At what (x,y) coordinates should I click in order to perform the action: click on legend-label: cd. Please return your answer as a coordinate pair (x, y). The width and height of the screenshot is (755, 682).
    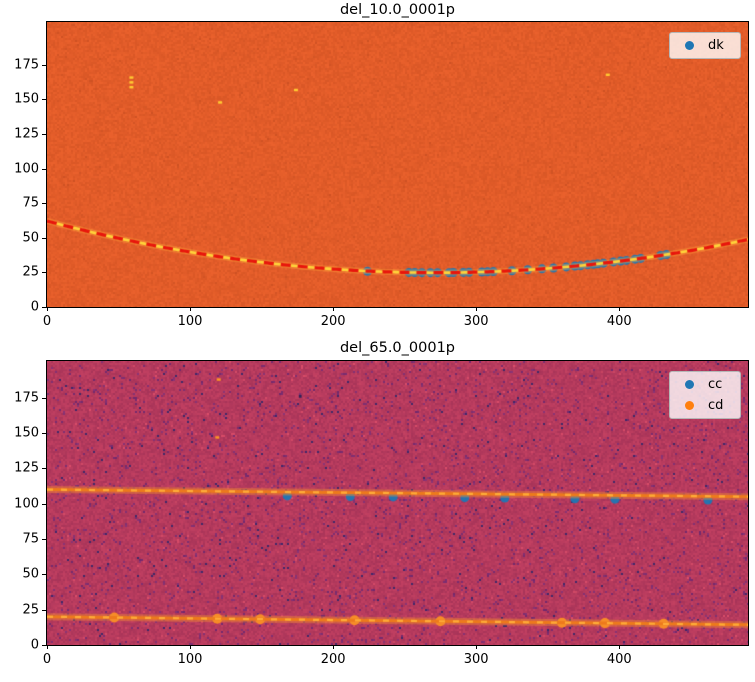
    Looking at the image, I should click on (716, 405).